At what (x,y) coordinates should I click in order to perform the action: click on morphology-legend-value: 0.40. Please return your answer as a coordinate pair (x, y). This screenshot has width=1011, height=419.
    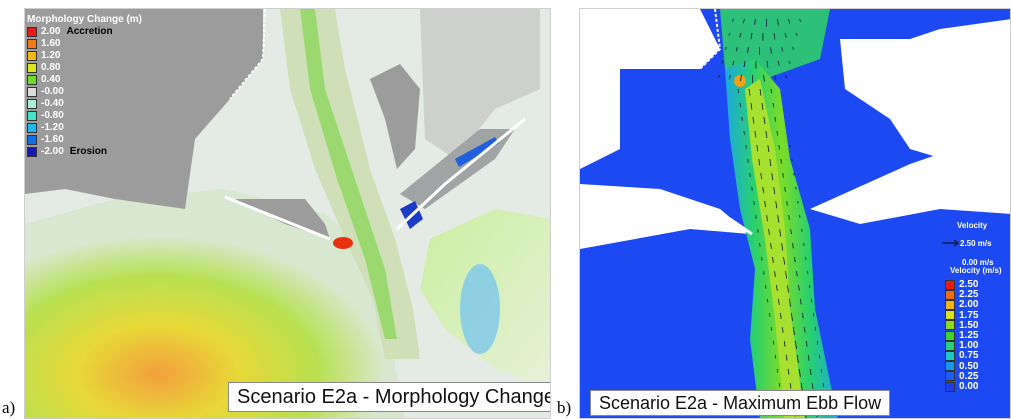
    Looking at the image, I should click on (51, 79).